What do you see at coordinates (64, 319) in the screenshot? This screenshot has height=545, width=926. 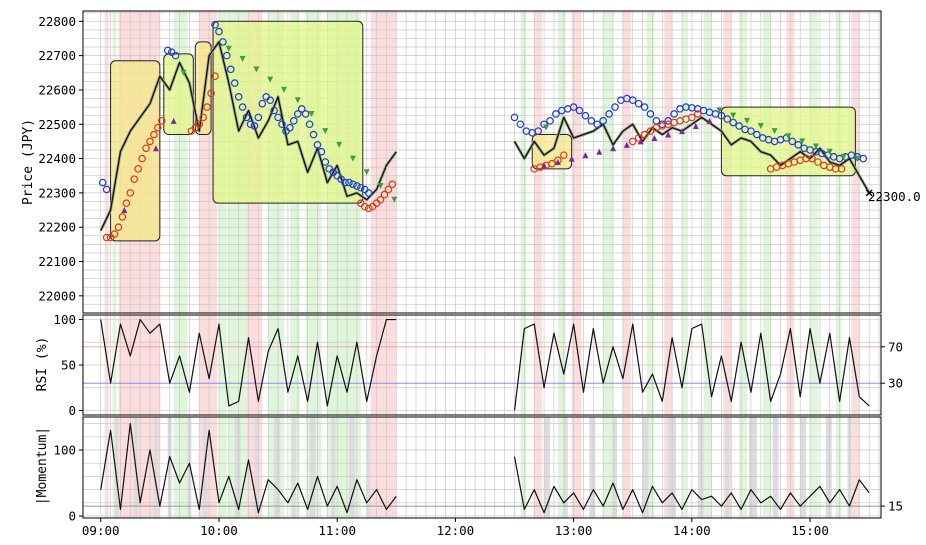 I see `y-tick-label: 100` at bounding box center [64, 319].